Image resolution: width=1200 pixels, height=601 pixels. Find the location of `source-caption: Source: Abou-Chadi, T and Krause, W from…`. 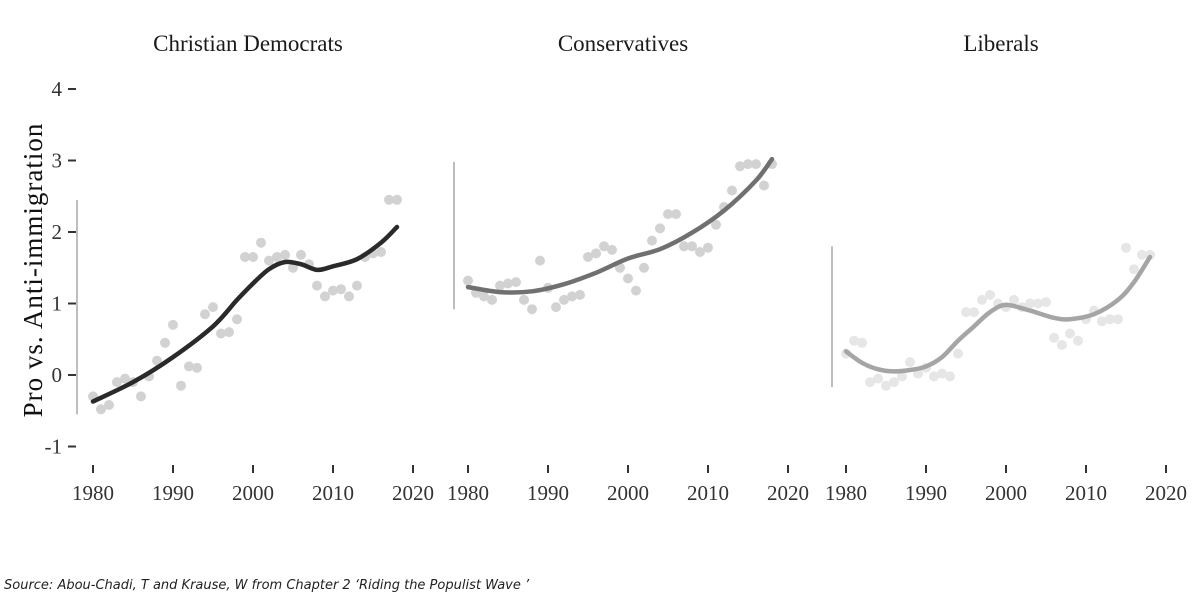

source-caption: Source: Abou-Chadi, T and Krause, W from… is located at coordinates (267, 585).